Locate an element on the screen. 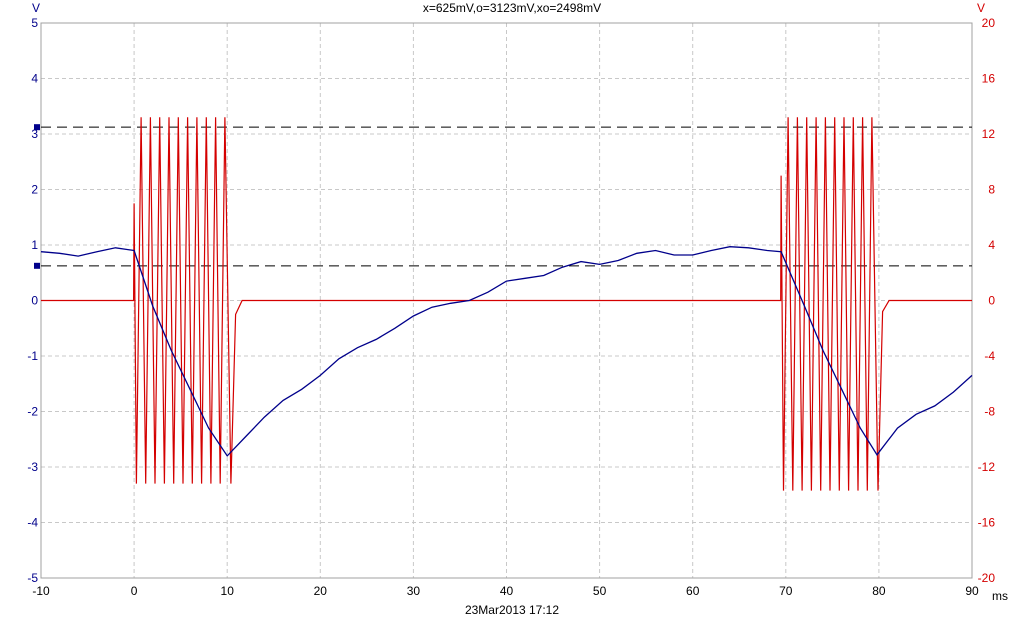  x-tick-label: 30 is located at coordinates (414, 591).